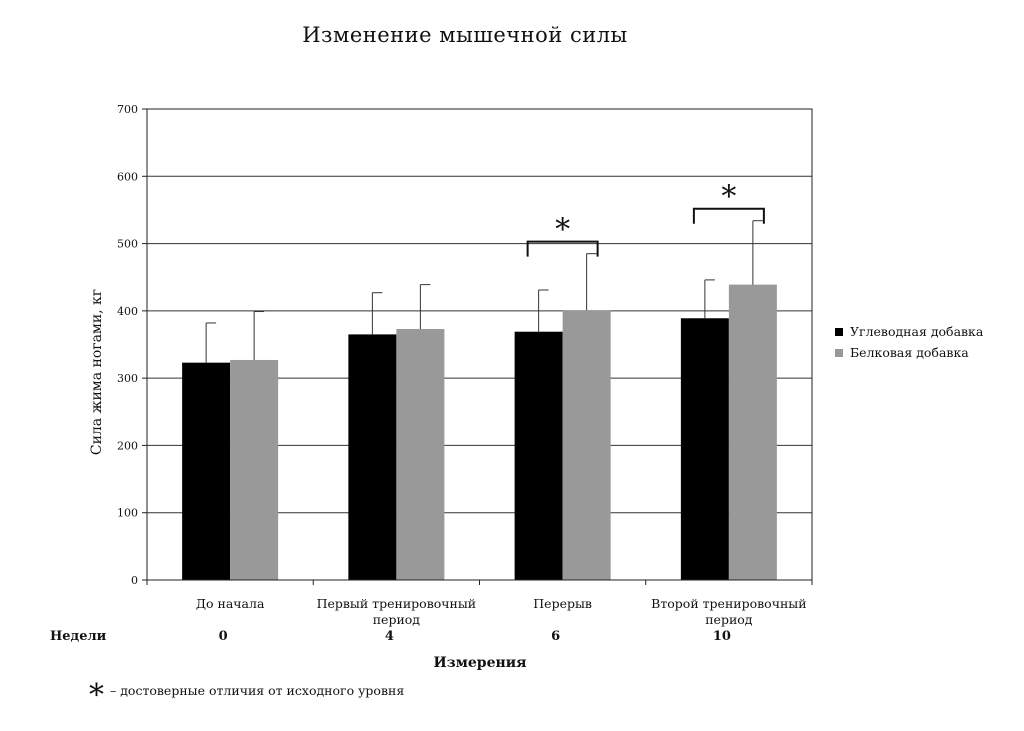 The width and height of the screenshot is (1024, 731). I want to click on y-tick-label: 600, so click(127, 176).